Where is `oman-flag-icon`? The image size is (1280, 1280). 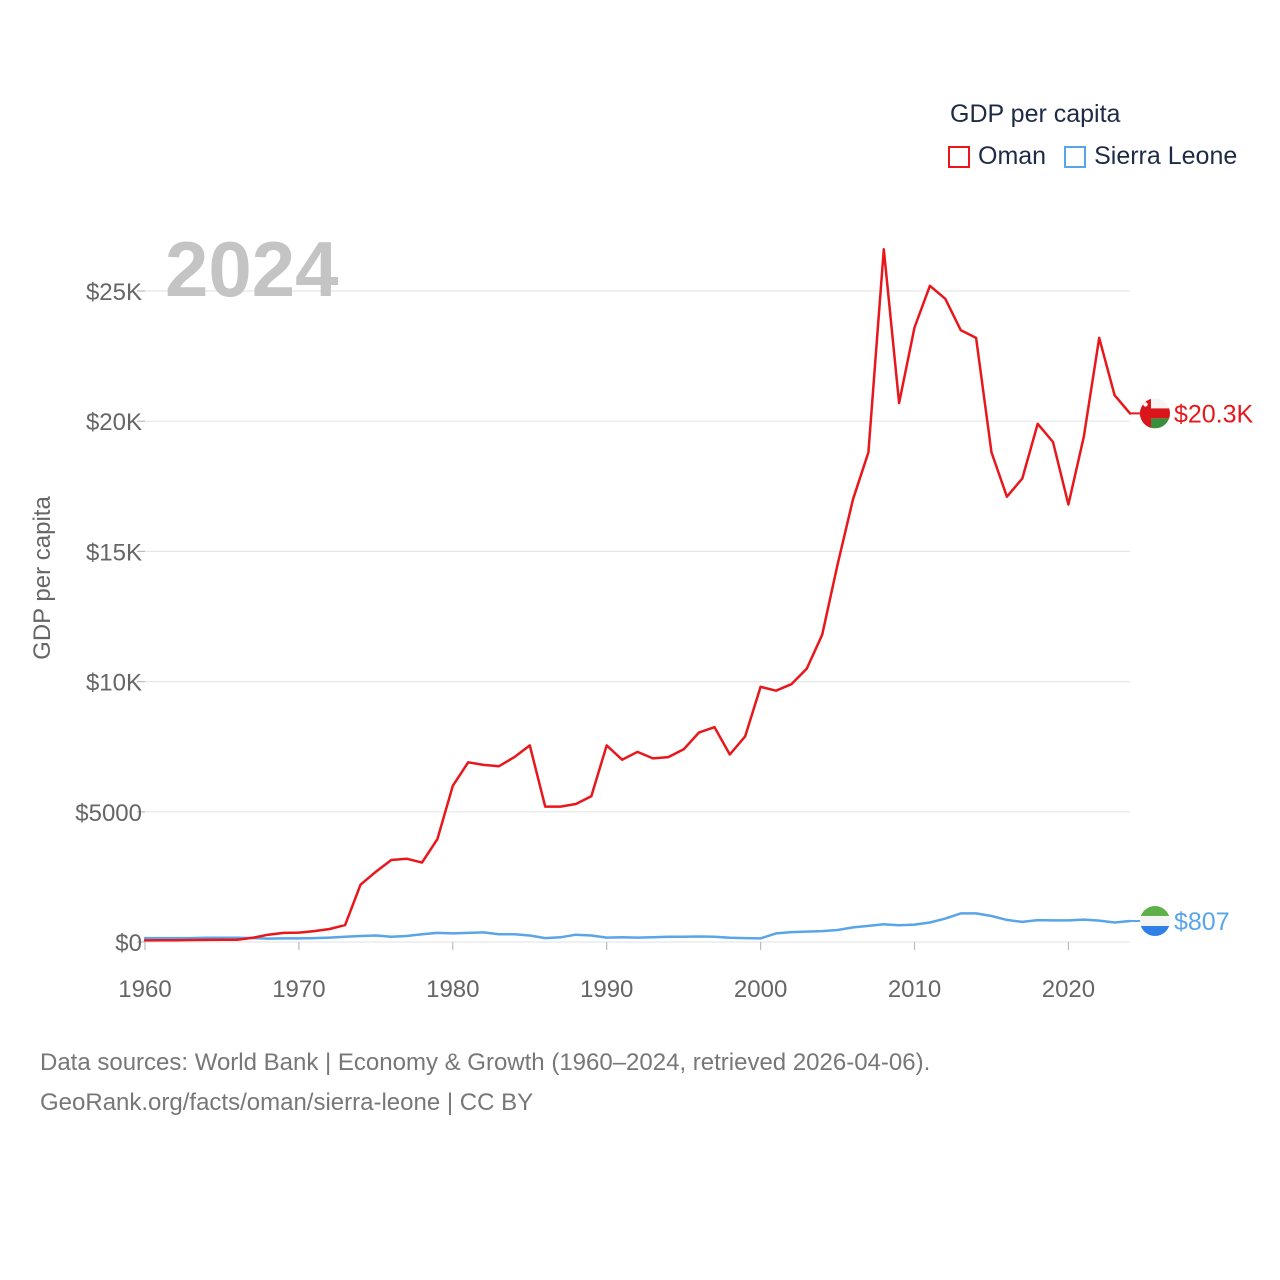
oman-flag-icon is located at coordinates (1155, 413).